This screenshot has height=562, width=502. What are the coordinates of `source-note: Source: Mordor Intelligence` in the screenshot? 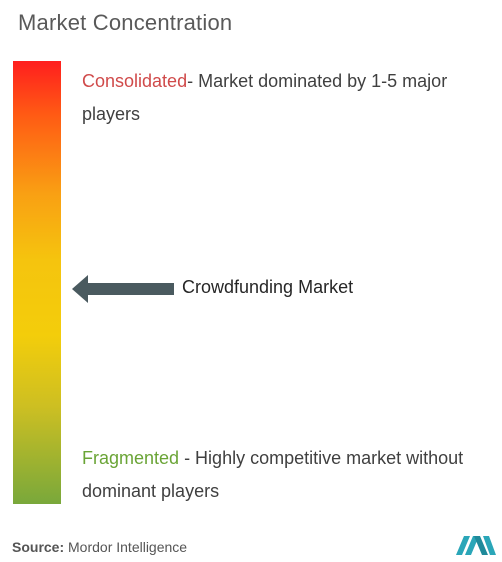 It's located at (99, 547).